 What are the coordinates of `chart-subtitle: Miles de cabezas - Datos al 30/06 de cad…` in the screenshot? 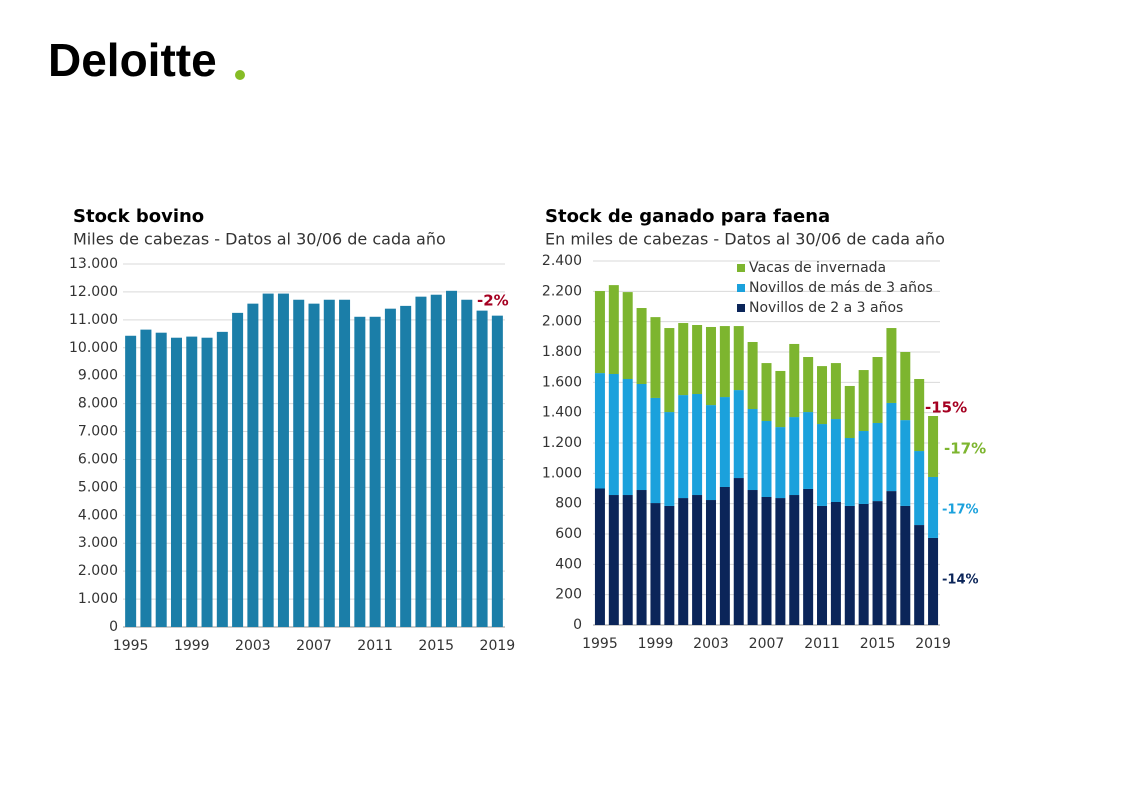 It's located at (259, 239).